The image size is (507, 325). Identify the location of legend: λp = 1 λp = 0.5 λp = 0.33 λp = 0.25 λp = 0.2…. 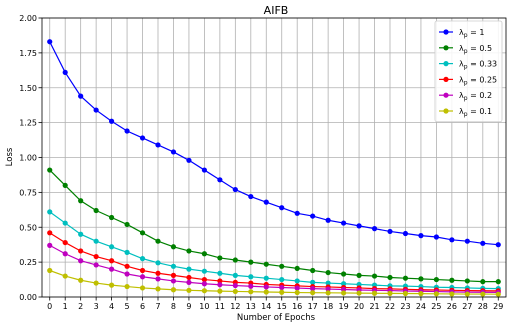
(468, 71).